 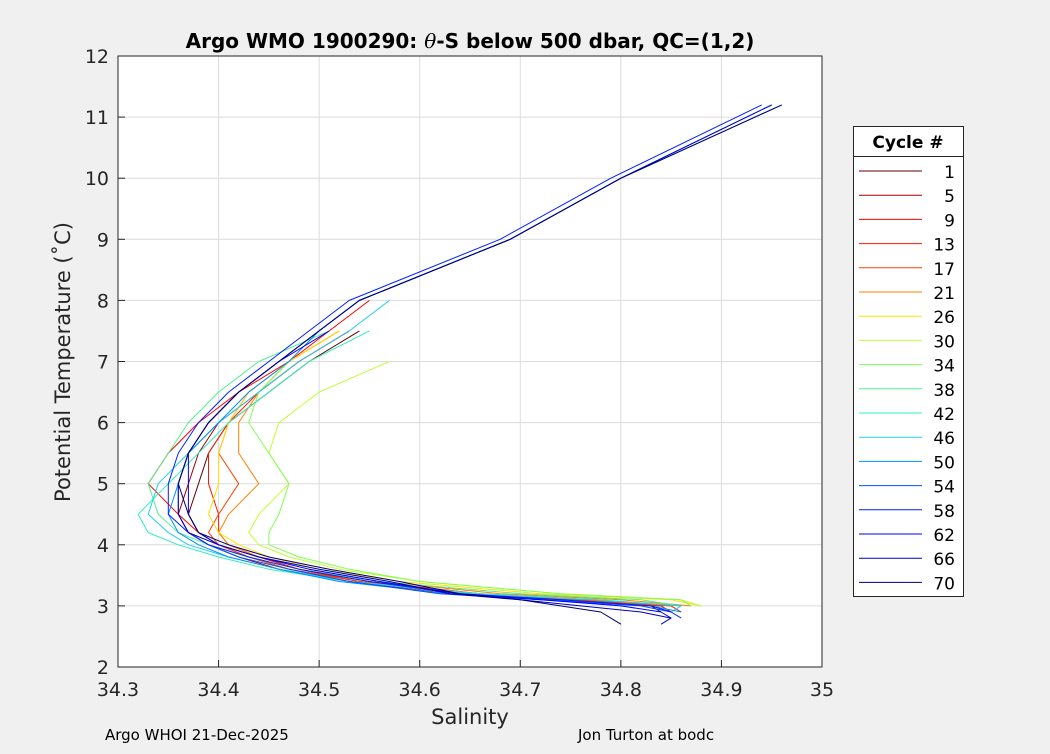 I want to click on footer-left: Argo WHOI 21-Dec-2025, so click(x=197, y=735).